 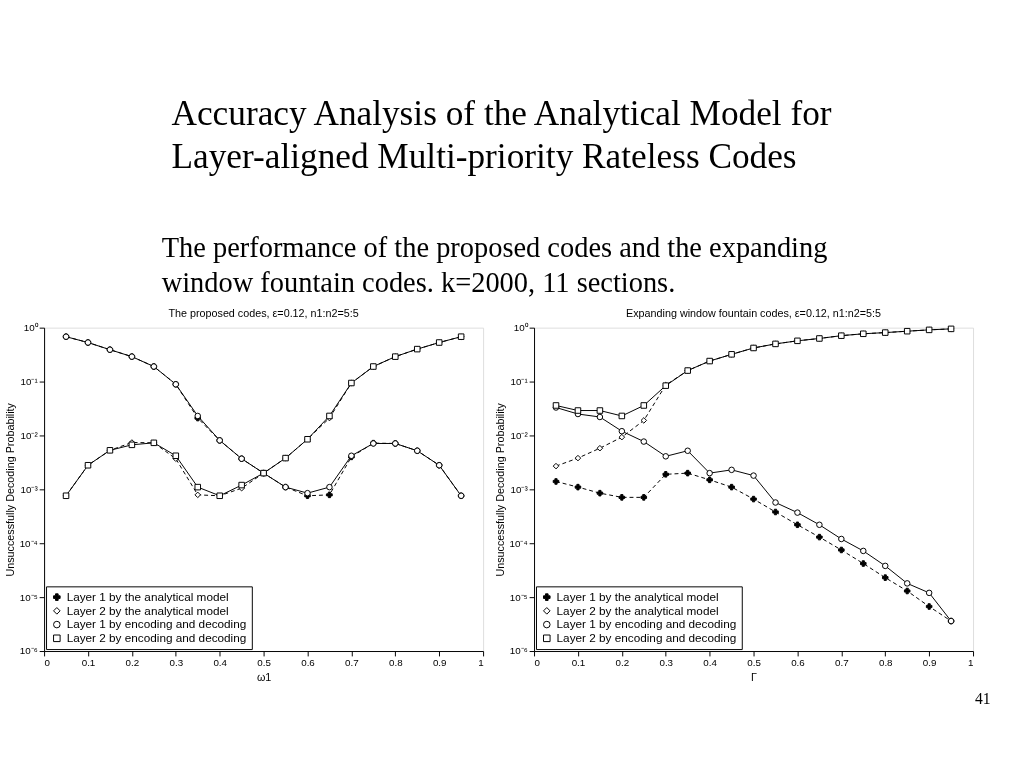 What do you see at coordinates (263, 312) in the screenshot?
I see `chart-title: The proposed codes, ε=0.12, n1:n2=5:5` at bounding box center [263, 312].